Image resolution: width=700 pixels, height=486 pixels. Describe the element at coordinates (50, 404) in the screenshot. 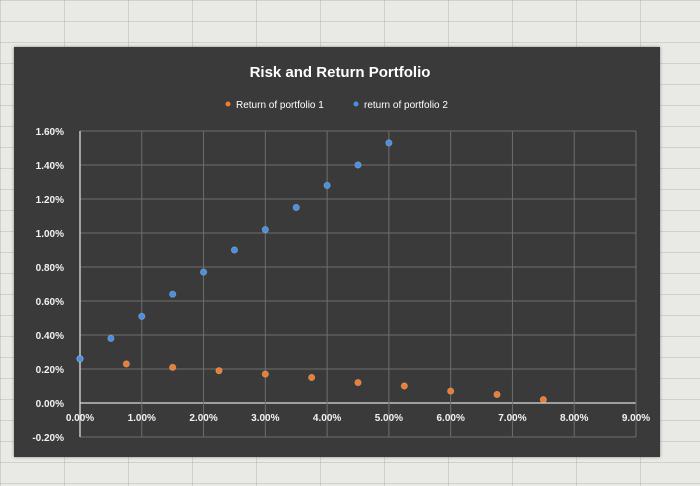

I see `y-tick-label: 0.00%` at that location.